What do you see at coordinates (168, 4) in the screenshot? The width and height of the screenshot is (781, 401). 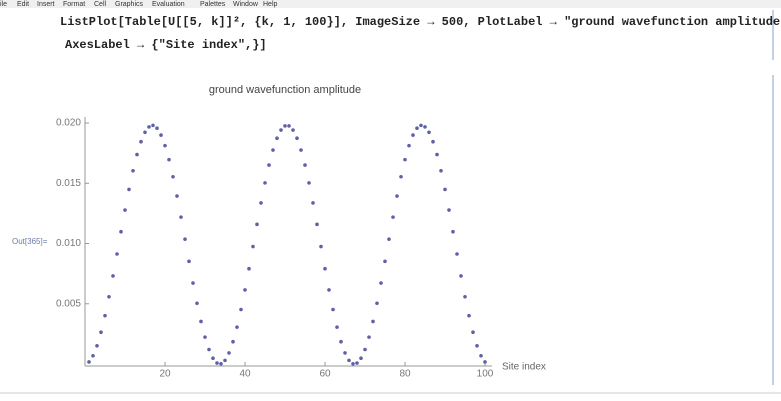 I see `menu-item: Evaluation` at bounding box center [168, 4].